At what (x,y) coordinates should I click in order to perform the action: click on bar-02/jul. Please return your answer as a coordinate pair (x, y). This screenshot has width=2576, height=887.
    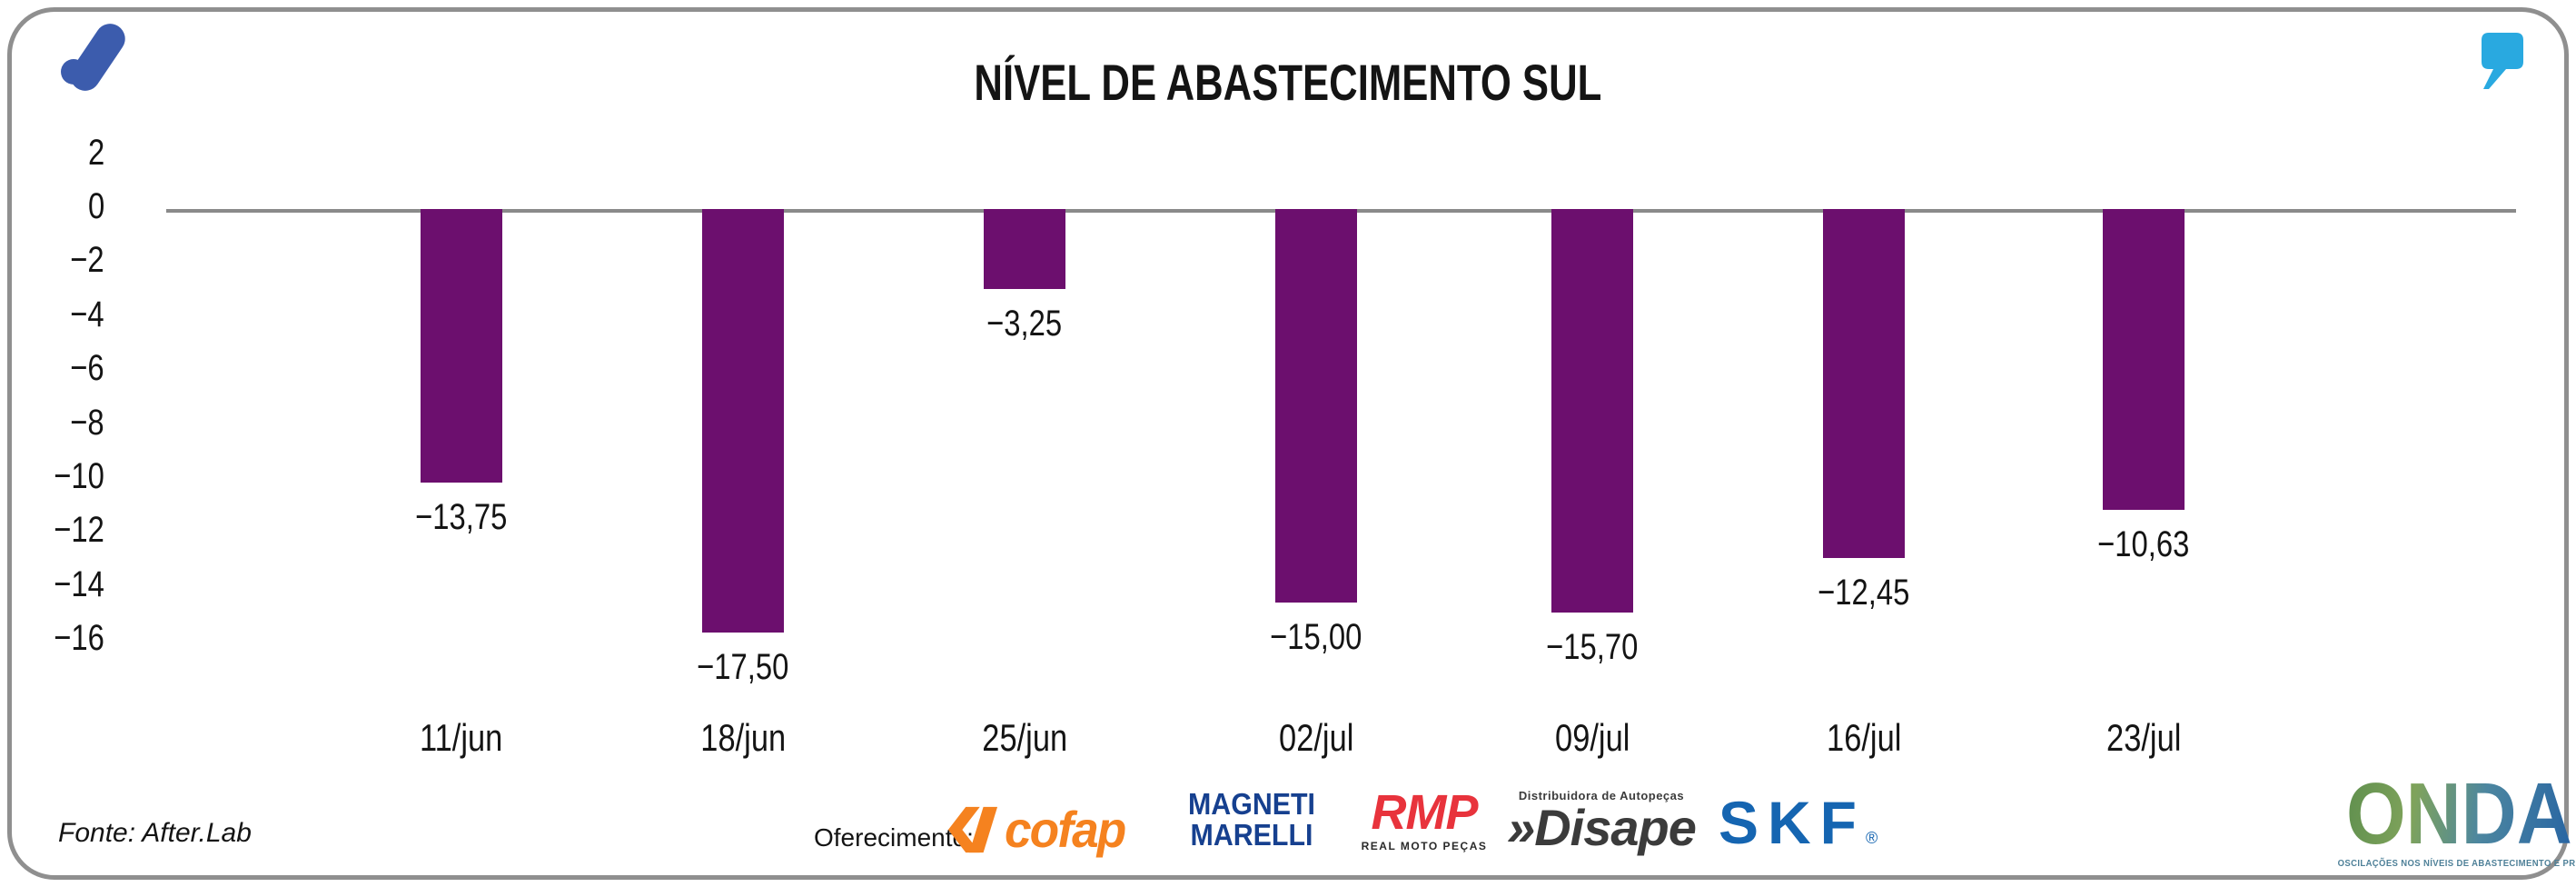
    Looking at the image, I should click on (1316, 406).